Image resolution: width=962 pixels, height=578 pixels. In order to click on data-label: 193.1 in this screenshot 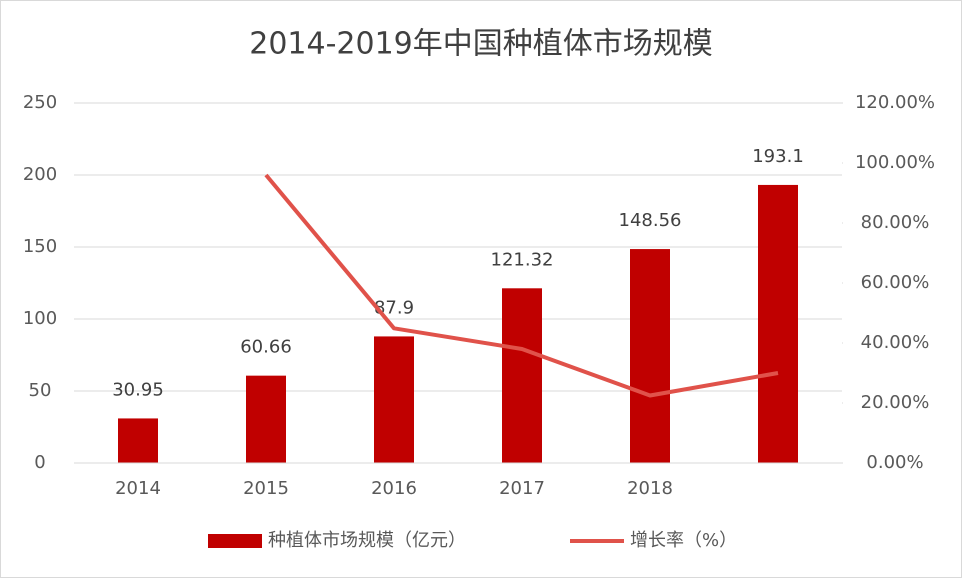, I will do `click(778, 156)`.